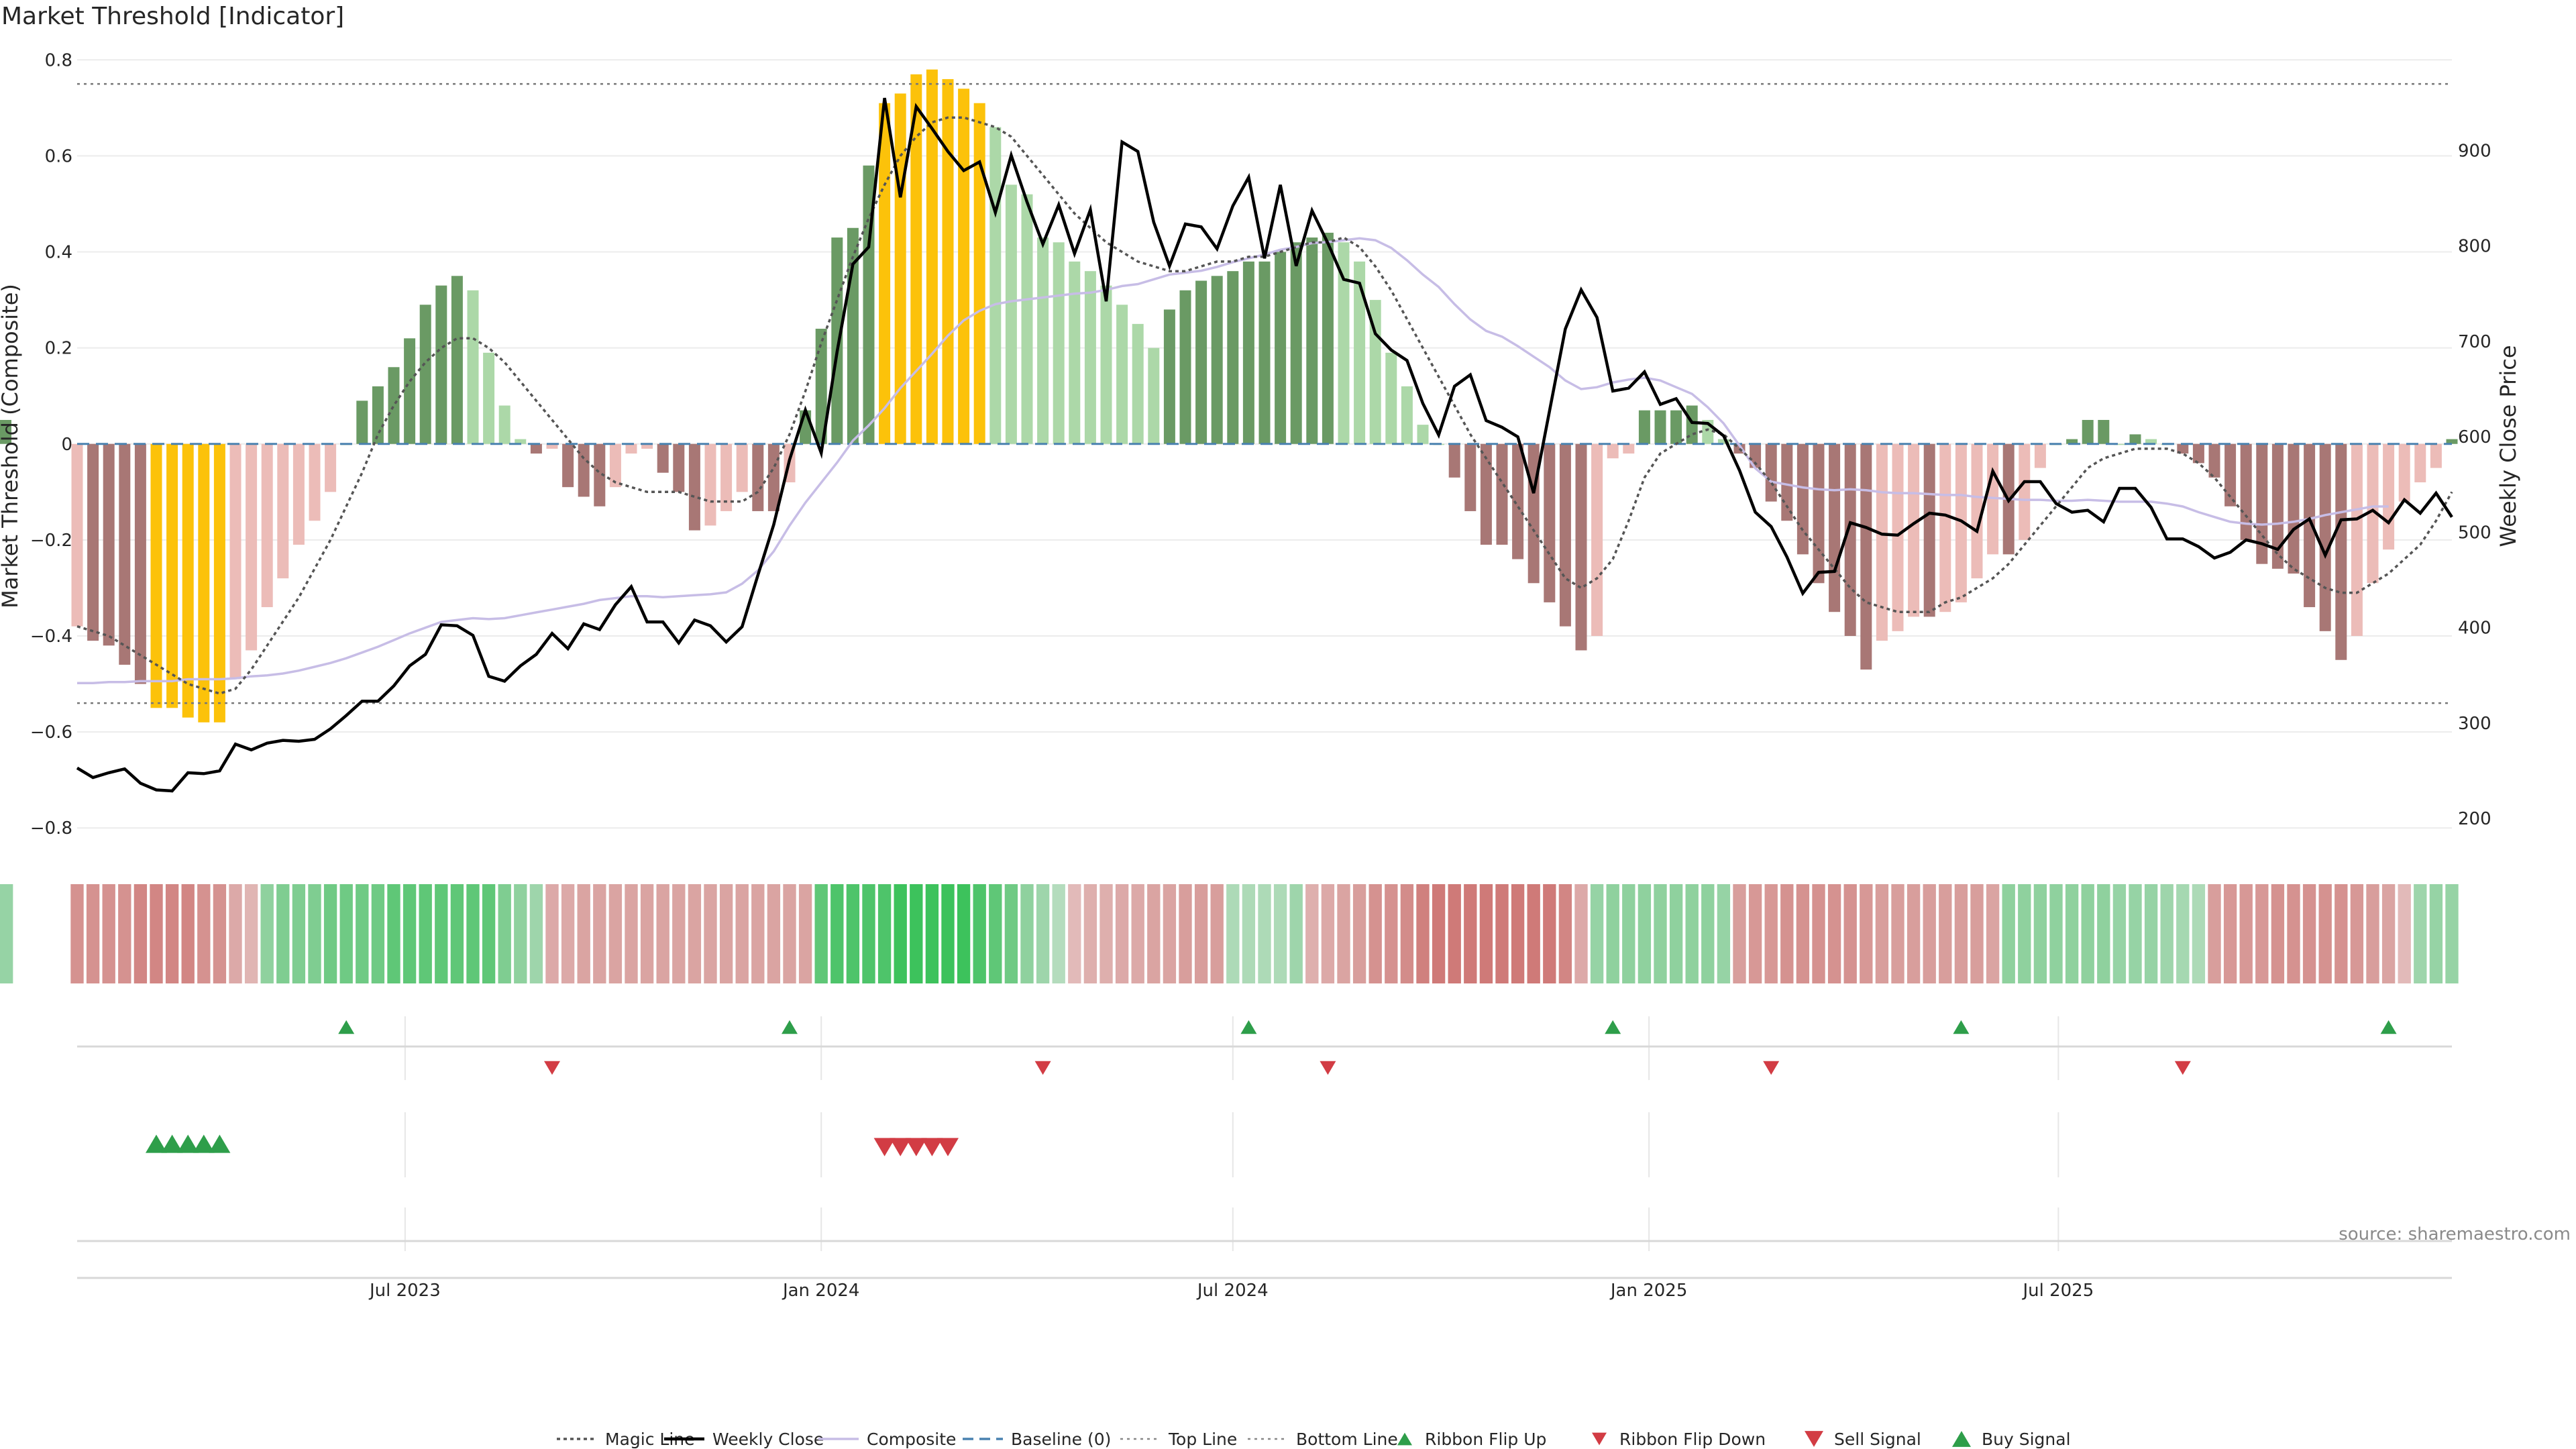 This screenshot has height=1449, width=2576. Describe the element at coordinates (1961, 1439) in the screenshot. I see `triangle-up-icon` at that location.